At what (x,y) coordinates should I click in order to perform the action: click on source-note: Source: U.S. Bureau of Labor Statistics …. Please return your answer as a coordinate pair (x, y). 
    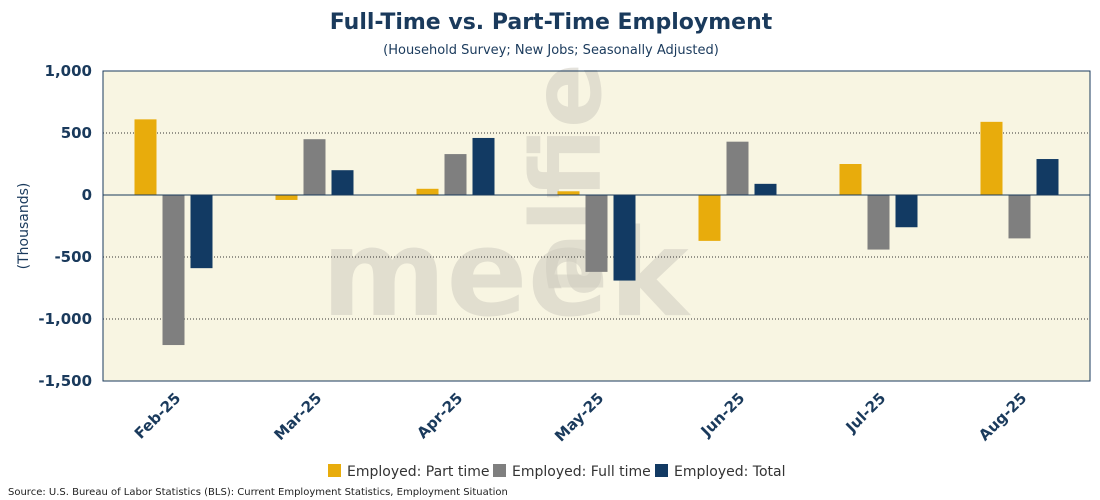
    Looking at the image, I should click on (258, 492).